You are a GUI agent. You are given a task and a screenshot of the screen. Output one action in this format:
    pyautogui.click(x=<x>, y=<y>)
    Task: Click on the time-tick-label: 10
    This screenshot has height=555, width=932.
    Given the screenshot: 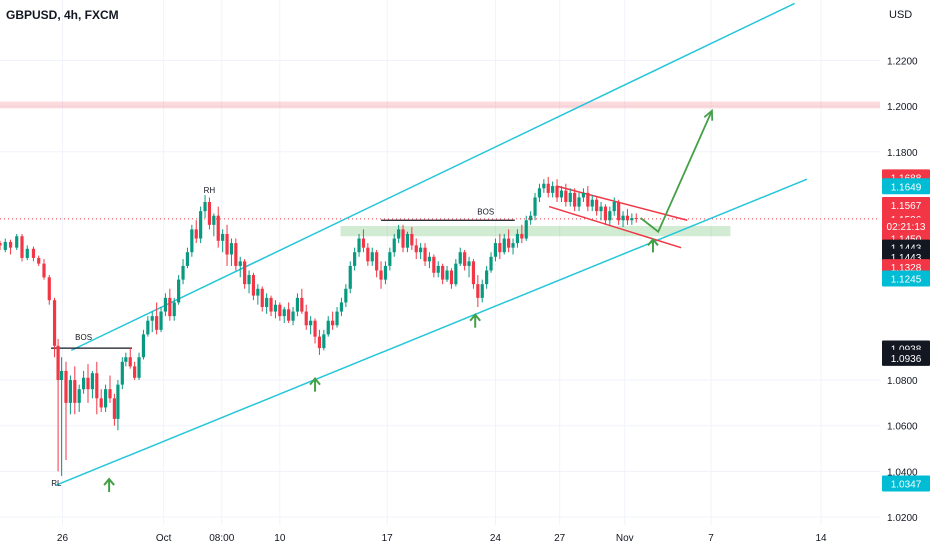 What is the action you would take?
    pyautogui.click(x=280, y=538)
    